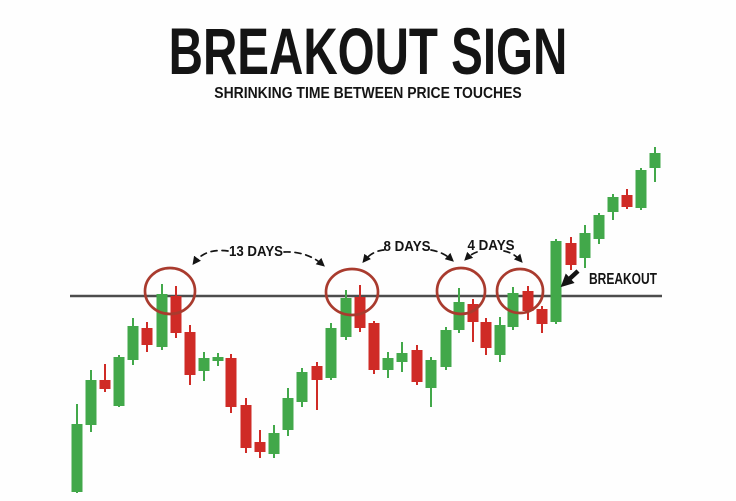 This screenshot has width=736, height=501. Describe the element at coordinates (623, 279) in the screenshot. I see `breakout-label: BREAKOUT` at that location.